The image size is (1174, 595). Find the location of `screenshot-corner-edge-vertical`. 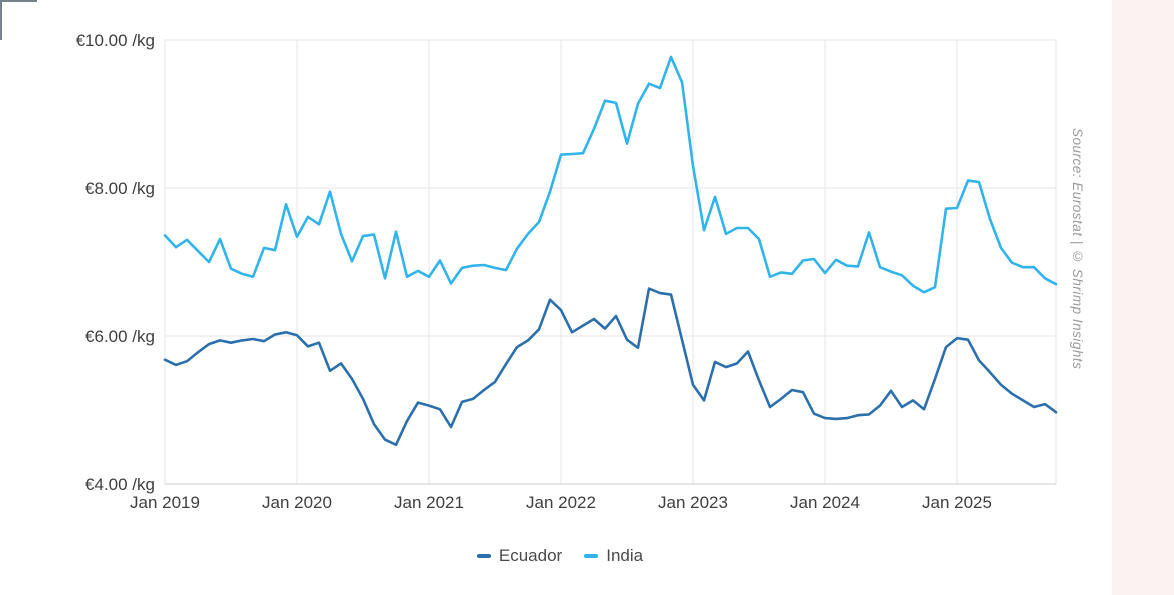

screenshot-corner-edge-vertical is located at coordinates (1, 20).